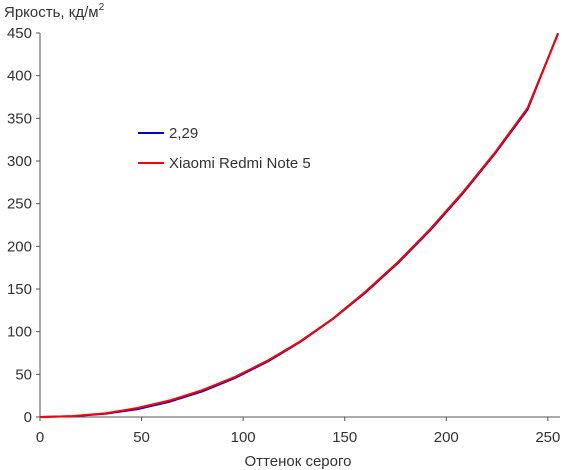 The width and height of the screenshot is (563, 470). What do you see at coordinates (28, 417) in the screenshot?
I see `y-tick-label: 0` at bounding box center [28, 417].